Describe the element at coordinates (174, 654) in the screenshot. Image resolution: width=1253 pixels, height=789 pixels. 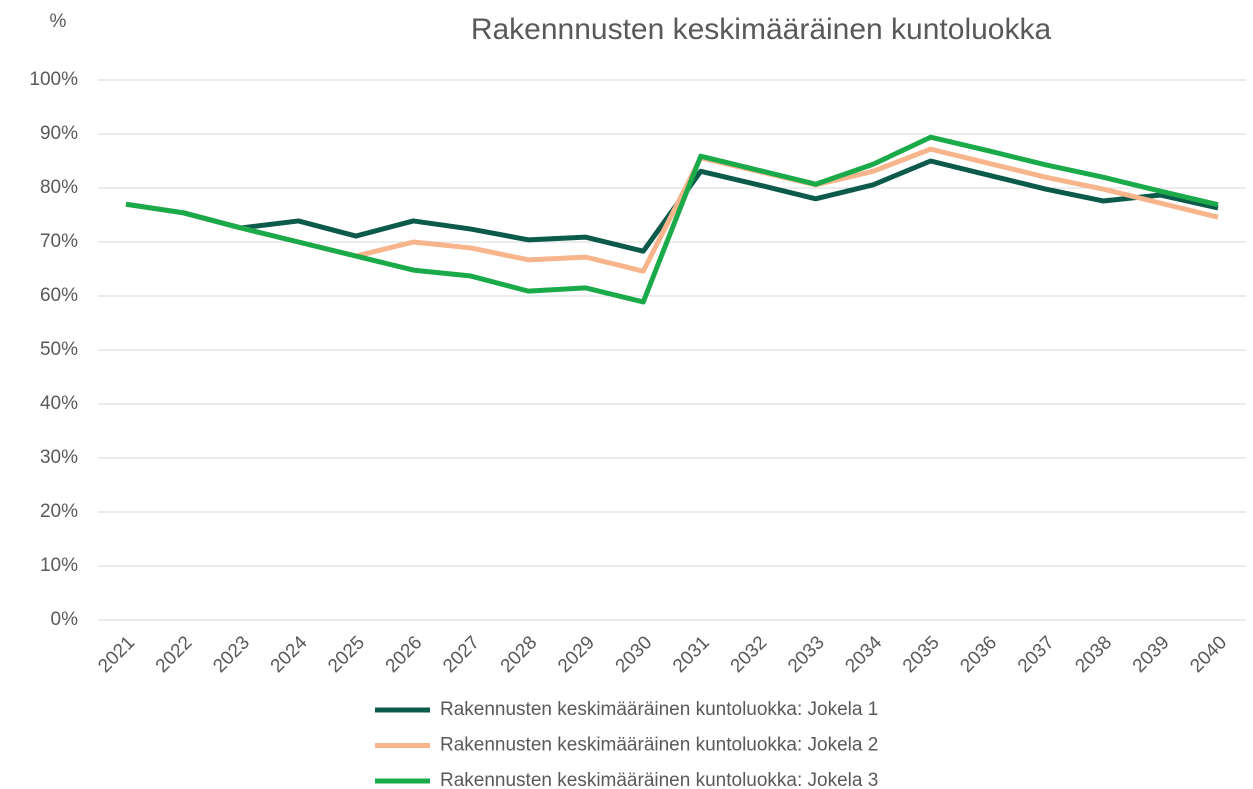
I see `x-tick-label: 2022` at that location.